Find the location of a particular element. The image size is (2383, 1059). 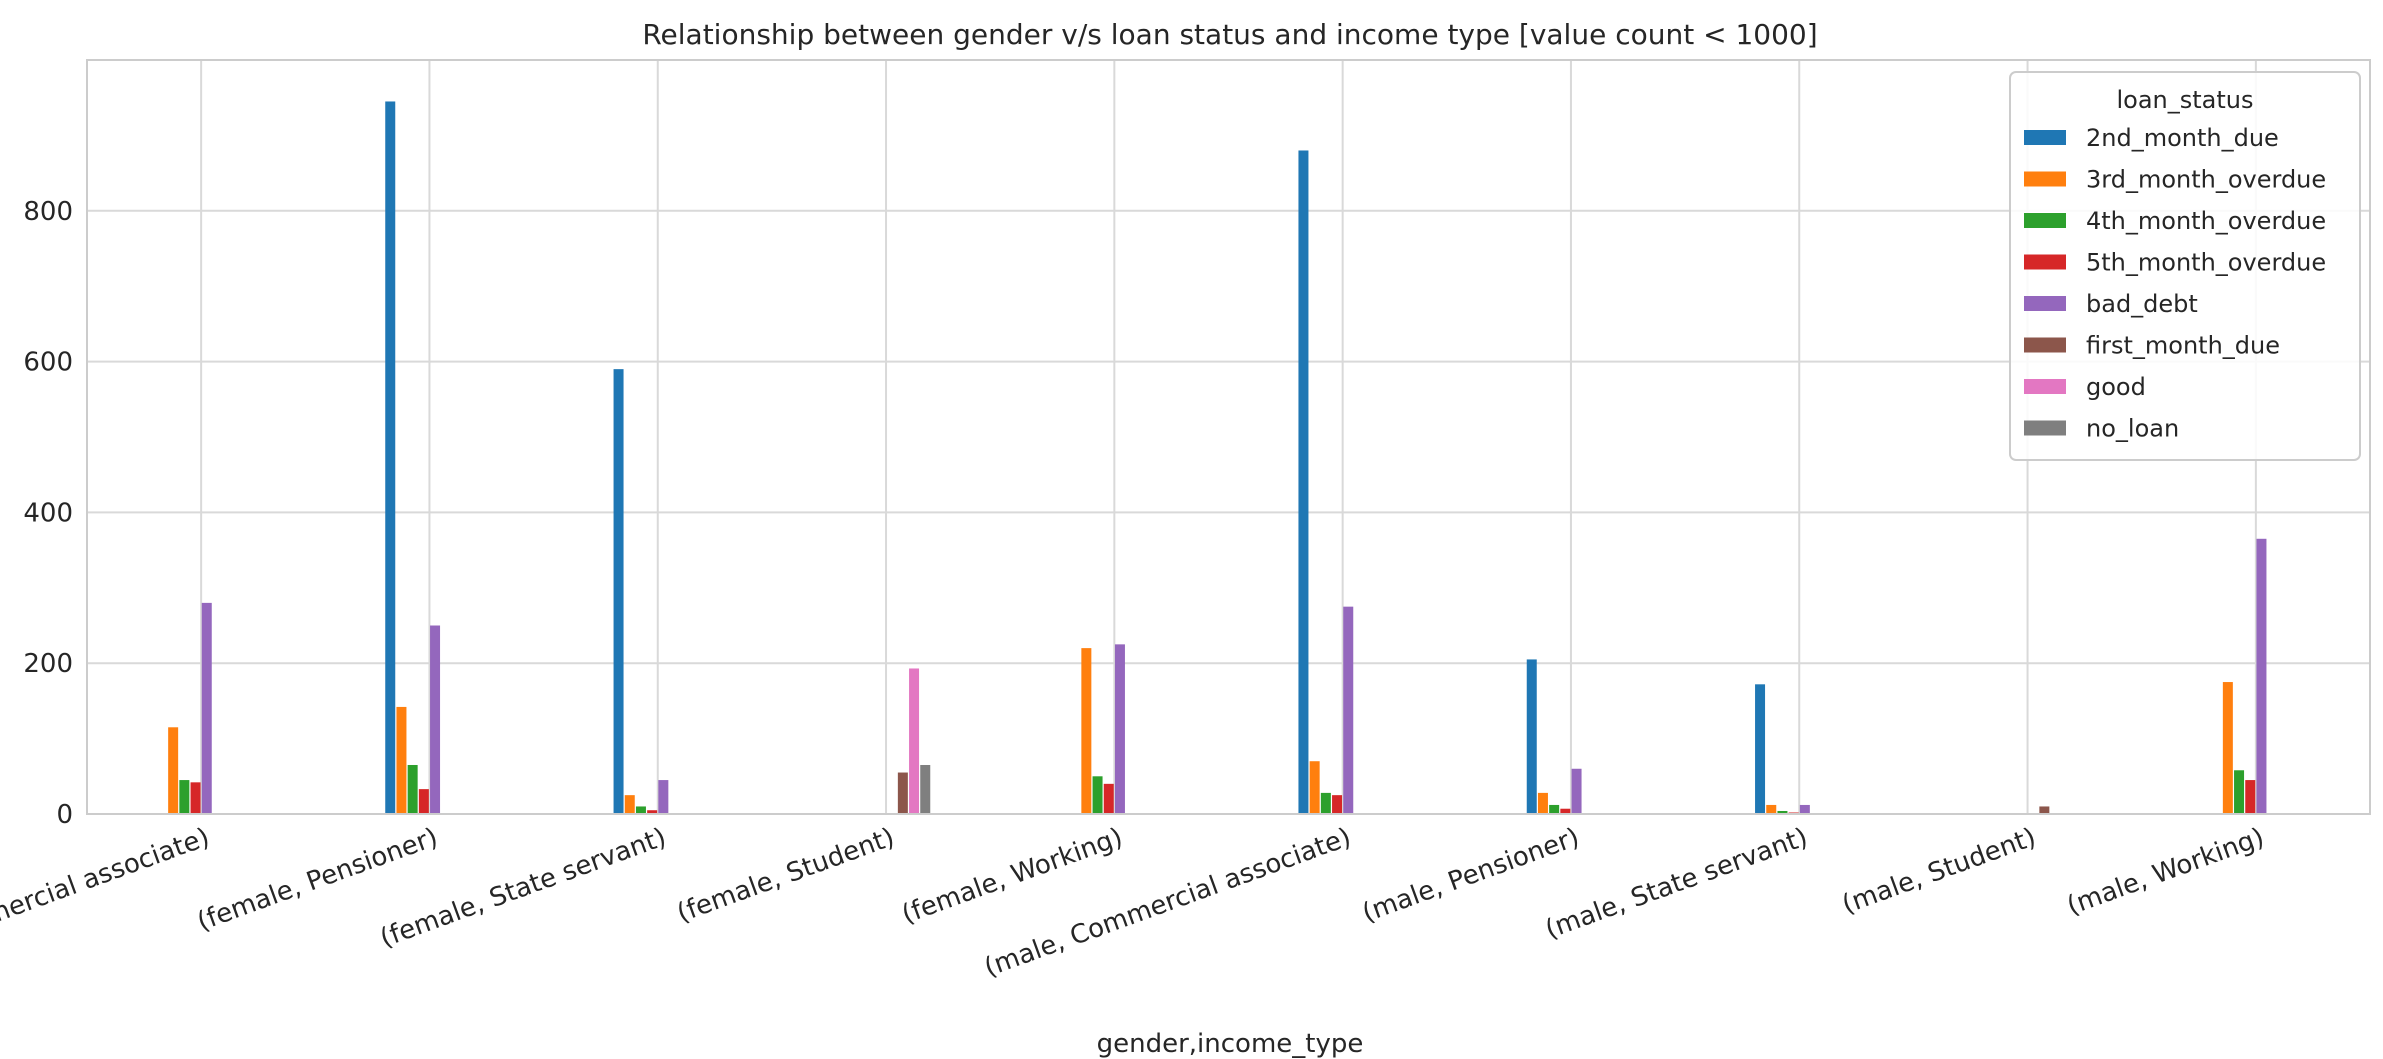

bar-no_loan is located at coordinates (925, 789).